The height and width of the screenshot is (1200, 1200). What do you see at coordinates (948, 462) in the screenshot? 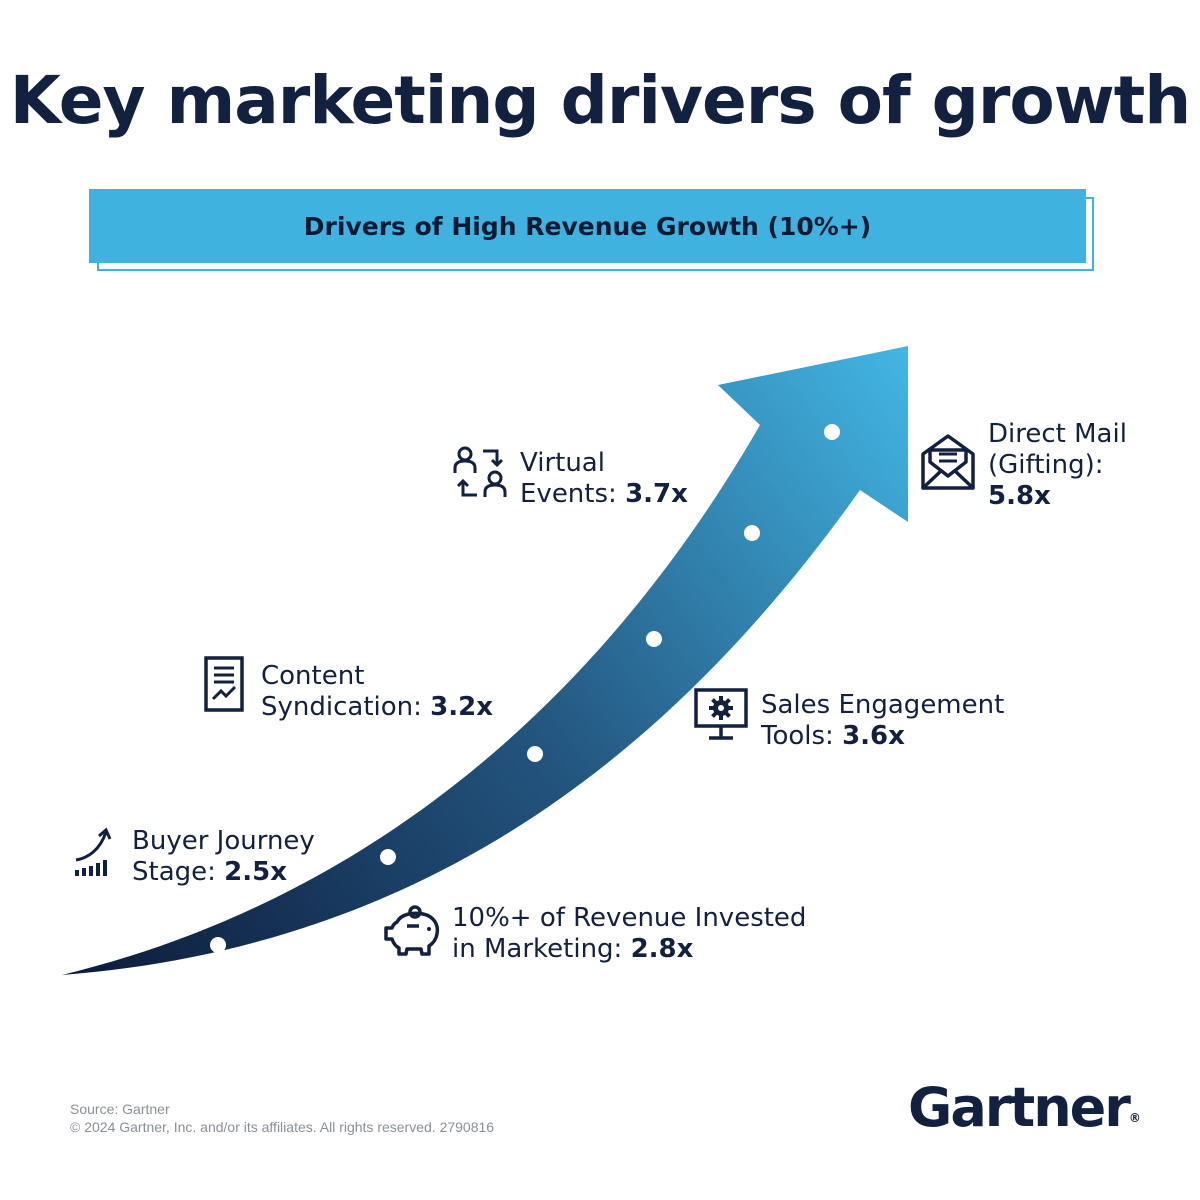
I see `envelope-icon` at bounding box center [948, 462].